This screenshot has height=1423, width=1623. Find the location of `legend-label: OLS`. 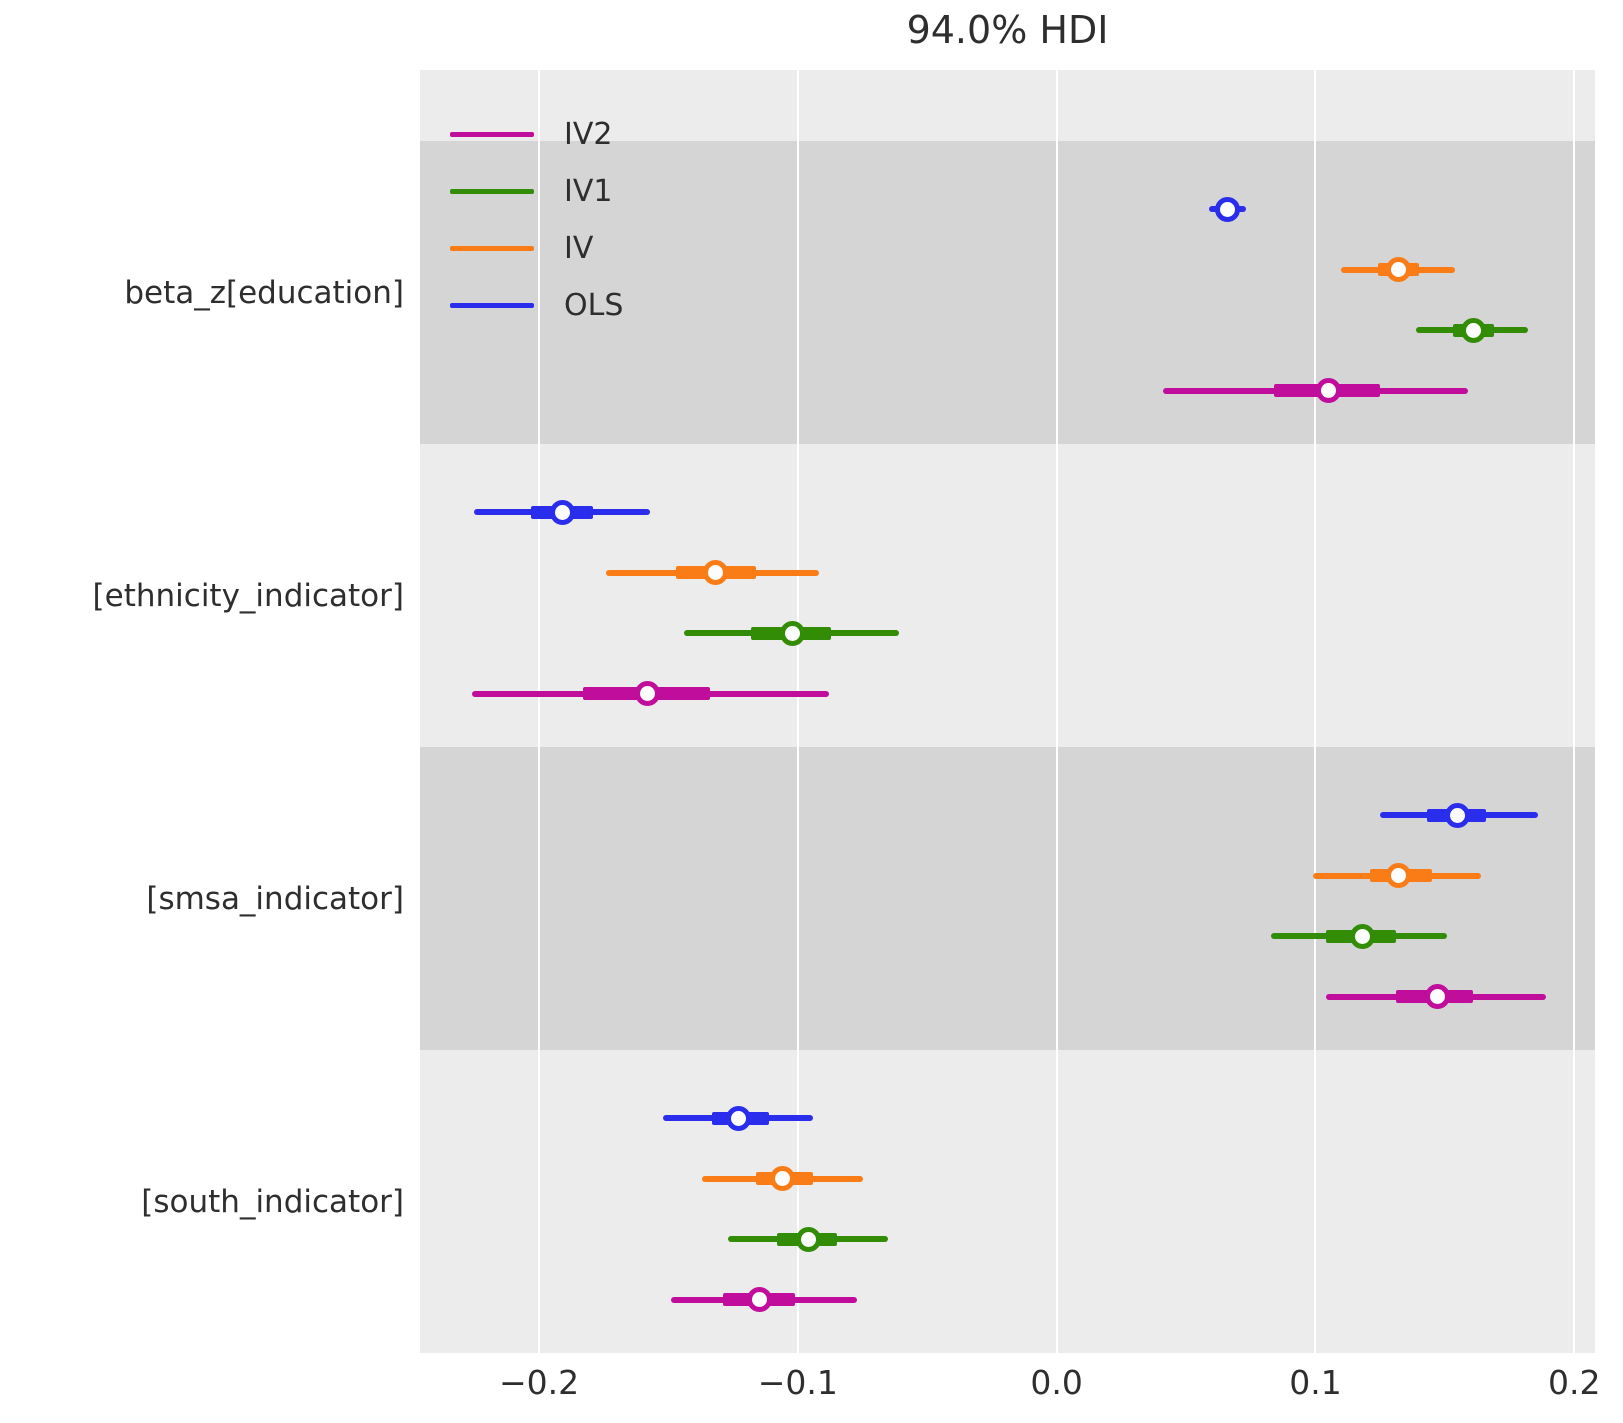

legend-label: OLS is located at coordinates (594, 305).